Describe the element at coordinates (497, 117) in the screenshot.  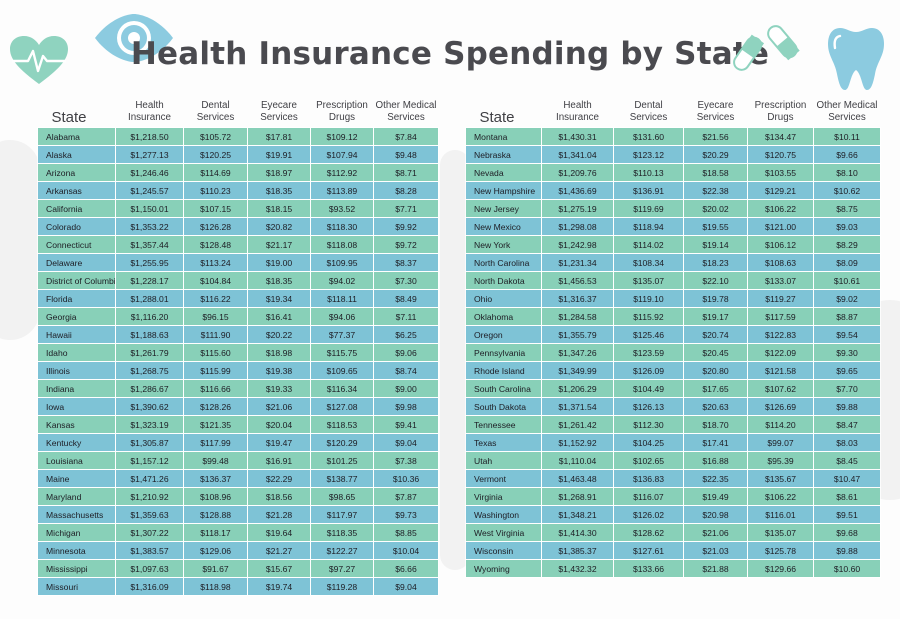
I see `state-column-header: State` at that location.